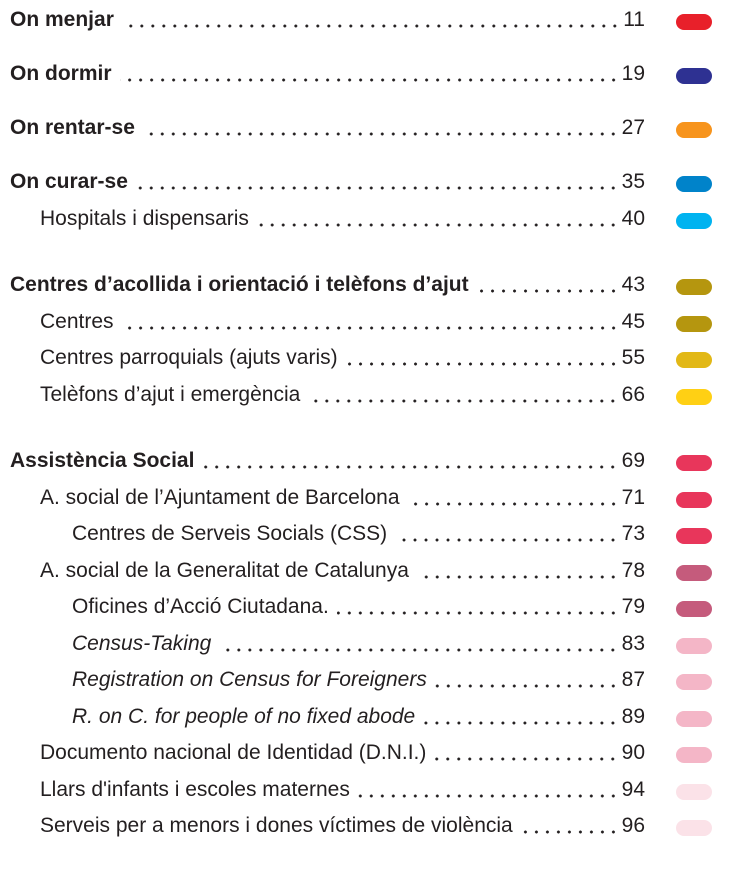 This screenshot has height=886, width=732. I want to click on entry-label: Registration on Census for Foreigners, so click(249, 679).